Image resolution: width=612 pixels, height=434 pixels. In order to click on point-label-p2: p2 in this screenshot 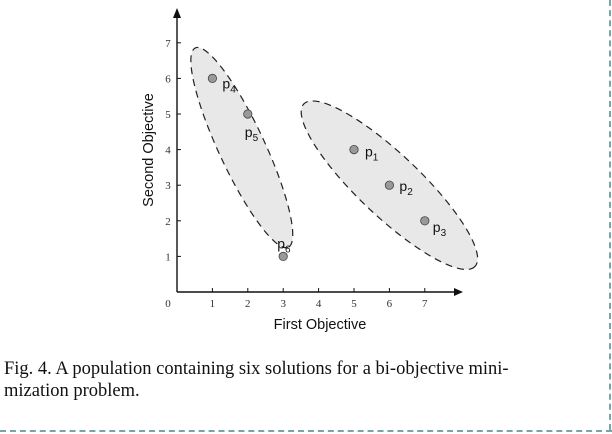, I will do `click(406, 188)`.